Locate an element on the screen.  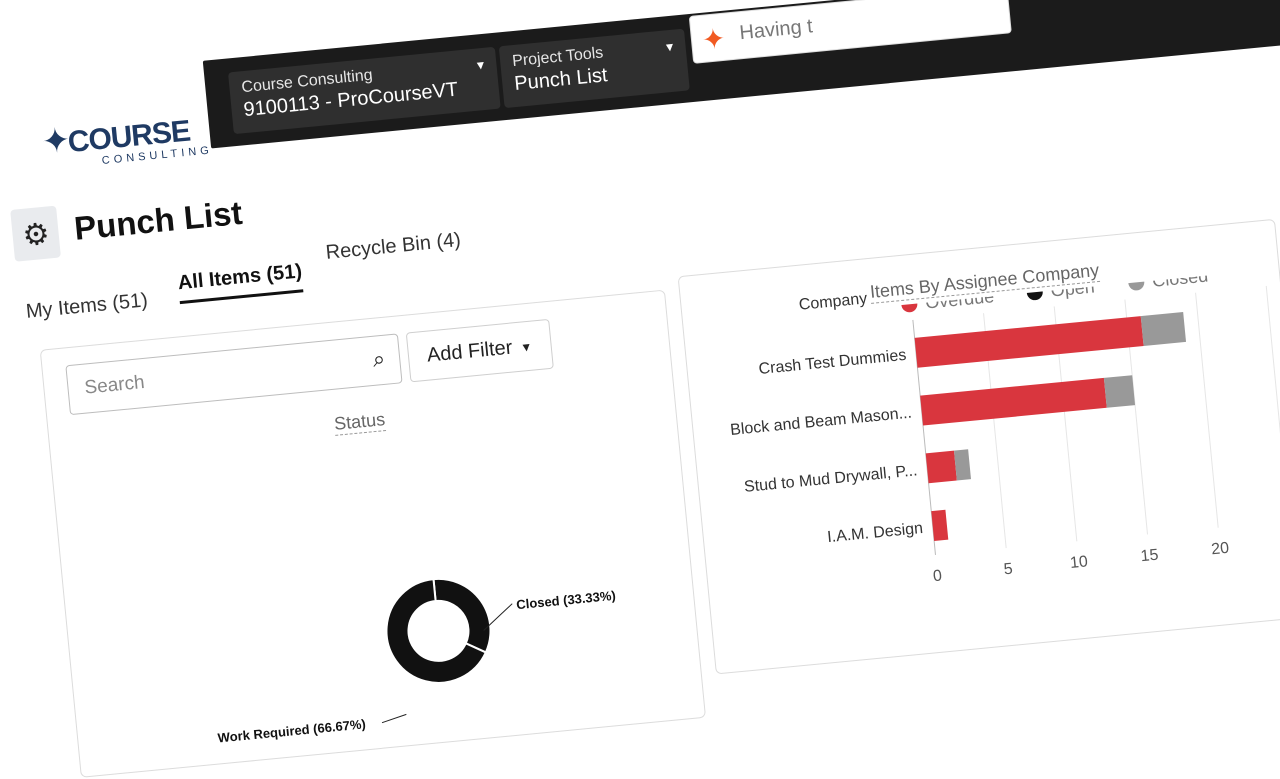
slice-label-work-required: Work Required (66.67%) is located at coordinates (291, 730).